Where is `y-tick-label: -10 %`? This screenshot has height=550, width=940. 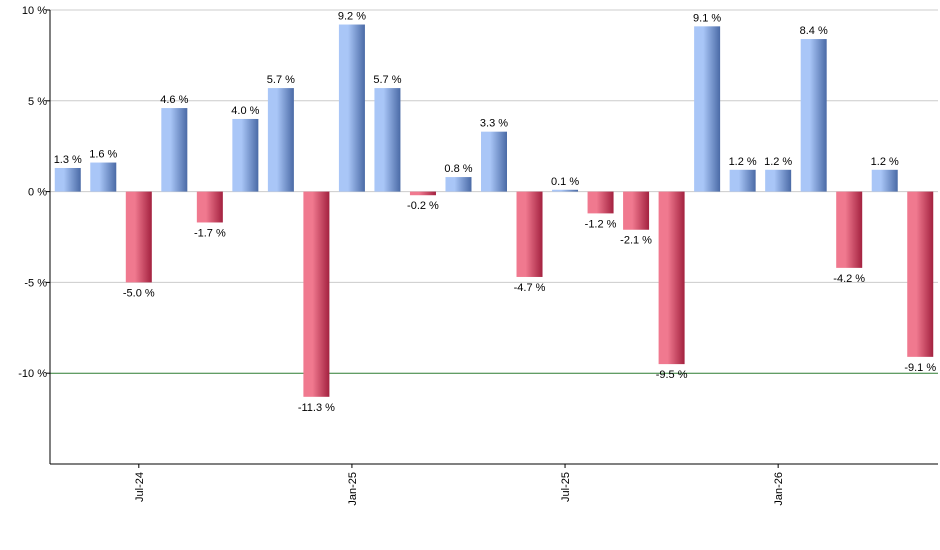 y-tick-label: -10 % is located at coordinates (32, 374).